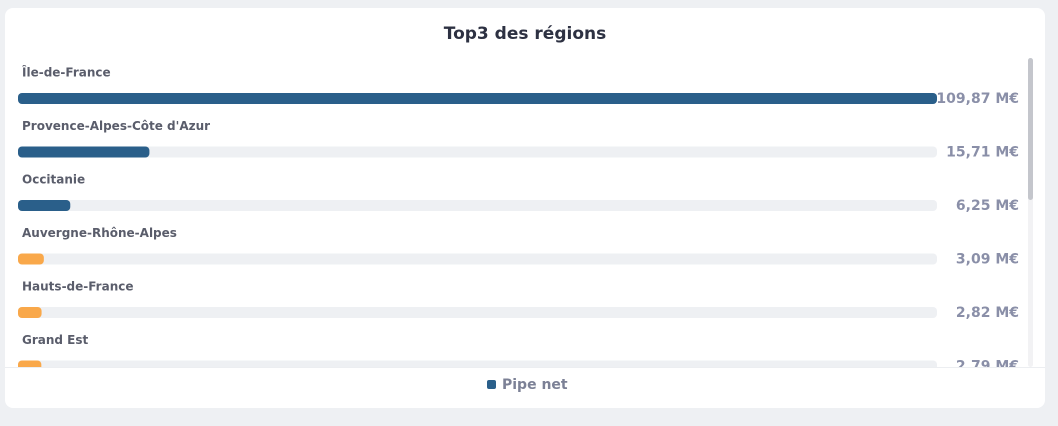 The width and height of the screenshot is (1058, 426). Describe the element at coordinates (987, 313) in the screenshot. I see `value-label: 2,82 M€` at that location.